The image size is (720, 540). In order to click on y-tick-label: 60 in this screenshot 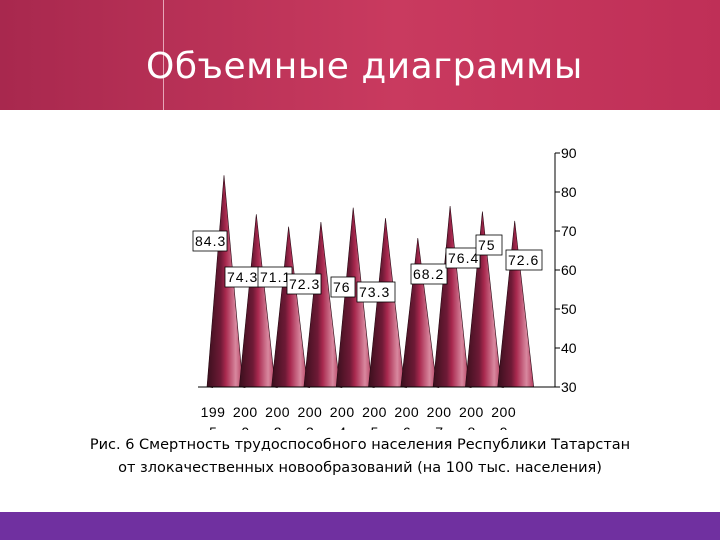, I will do `click(569, 270)`.